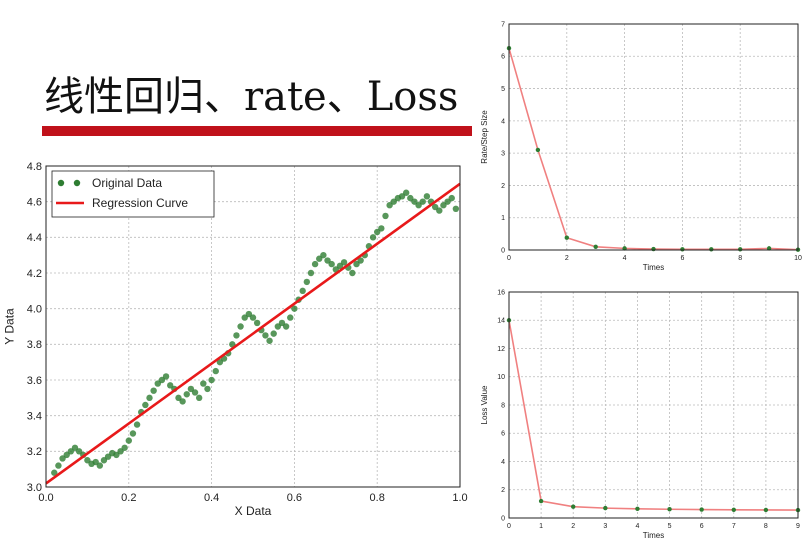  What do you see at coordinates (34, 488) in the screenshot?
I see `y-tick-label: 3.0` at bounding box center [34, 488].